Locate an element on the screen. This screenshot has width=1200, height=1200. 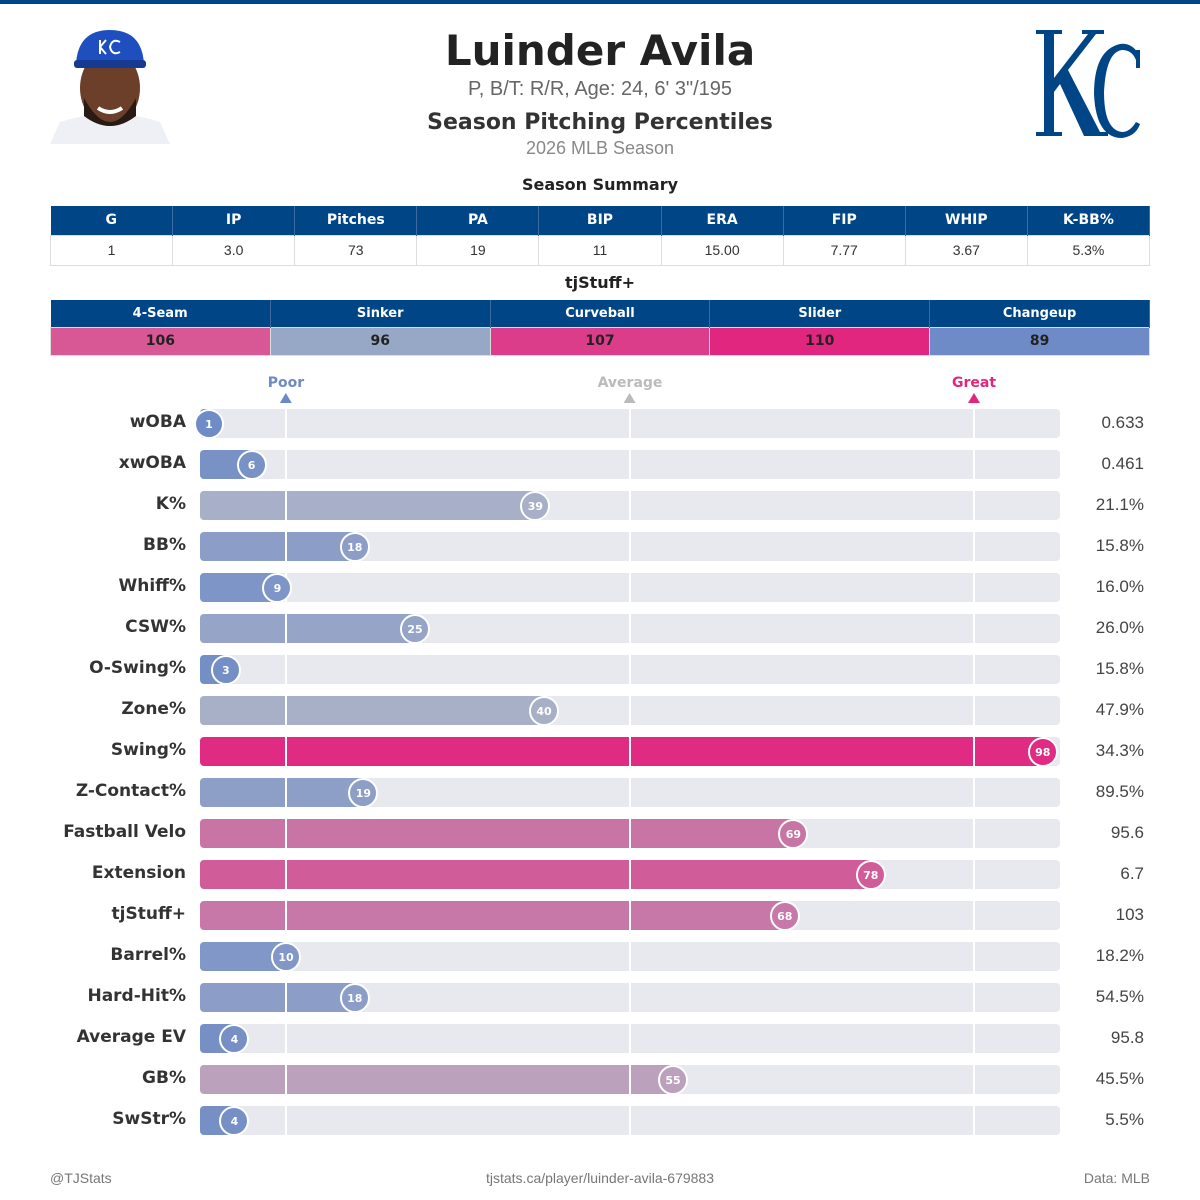
metric-row: Hard-Hit% 18 54.5% is located at coordinates (600, 998).